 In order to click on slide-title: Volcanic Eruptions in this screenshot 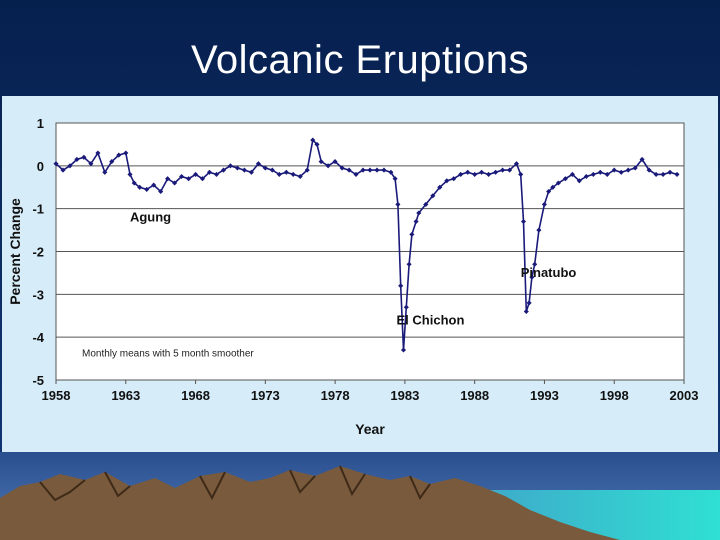, I will do `click(360, 60)`.